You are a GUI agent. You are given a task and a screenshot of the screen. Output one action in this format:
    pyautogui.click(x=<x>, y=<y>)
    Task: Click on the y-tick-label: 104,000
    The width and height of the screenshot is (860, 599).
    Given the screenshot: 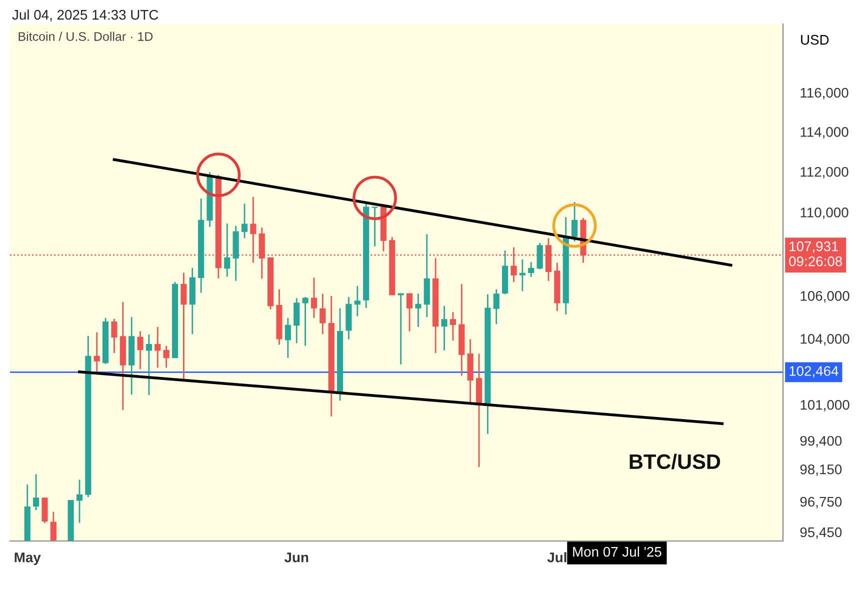 What is the action you would take?
    pyautogui.click(x=825, y=340)
    